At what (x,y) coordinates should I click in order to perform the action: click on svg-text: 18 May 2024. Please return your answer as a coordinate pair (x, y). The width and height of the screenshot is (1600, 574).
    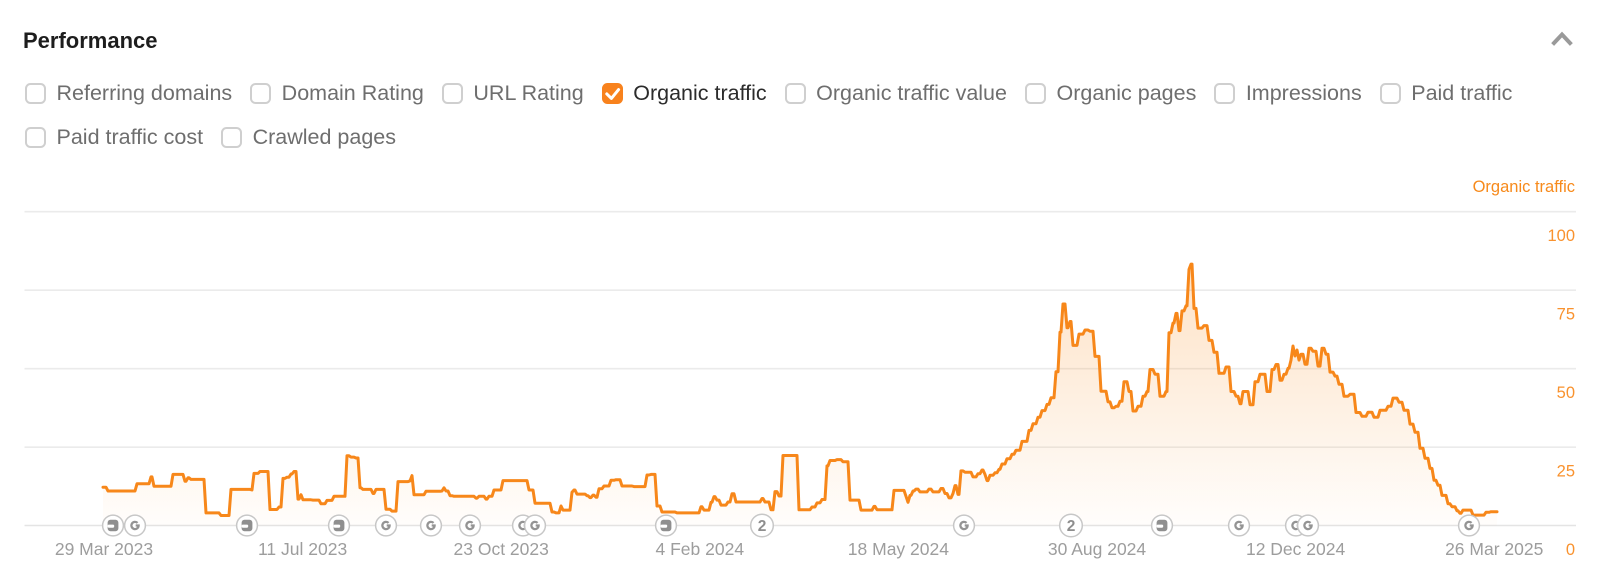
    Looking at the image, I should click on (898, 549).